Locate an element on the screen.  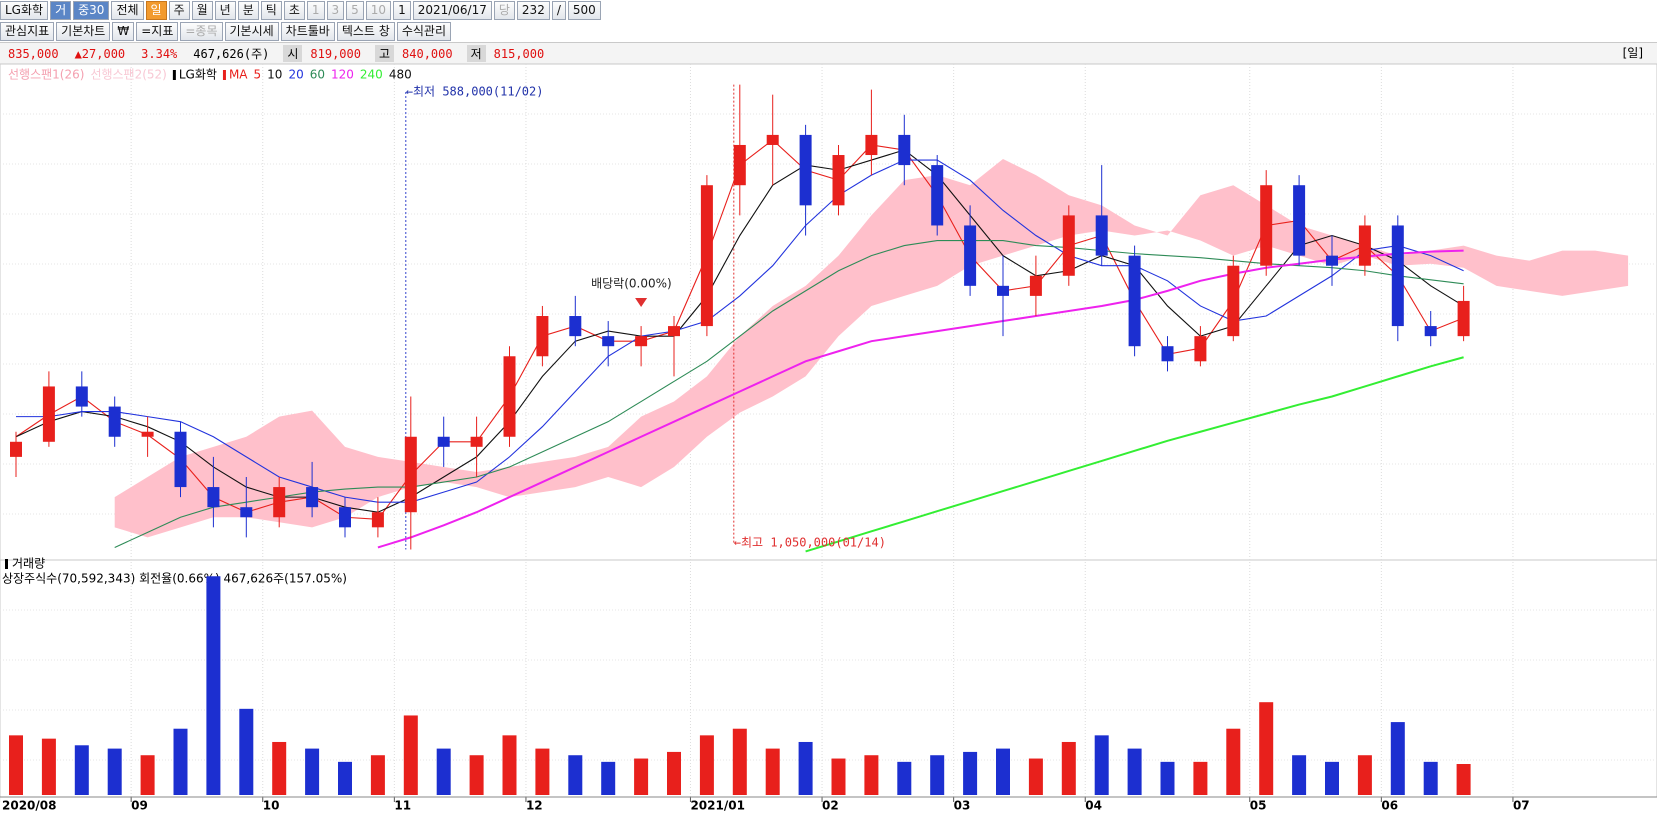
quote-item: 819,000 is located at coordinates (335, 53).